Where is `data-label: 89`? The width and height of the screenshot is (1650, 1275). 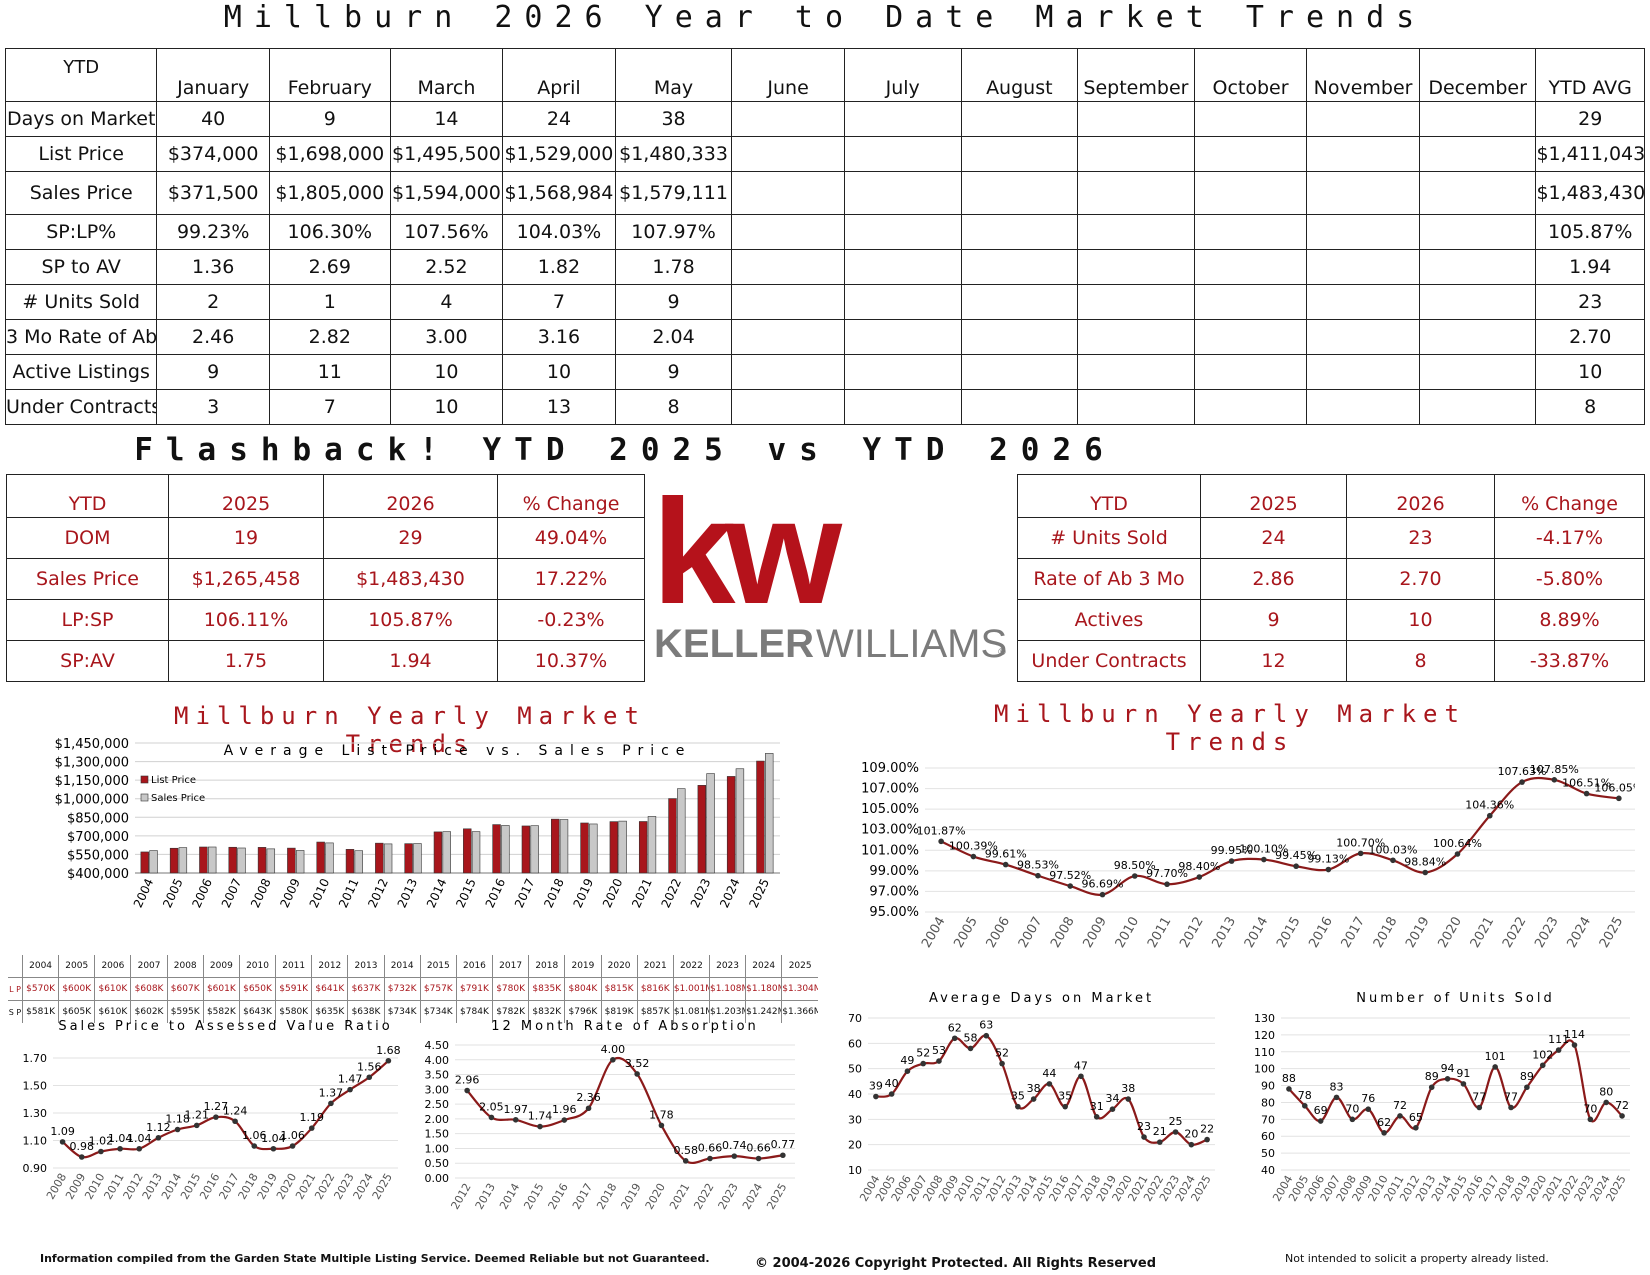 data-label: 89 is located at coordinates (1432, 1076).